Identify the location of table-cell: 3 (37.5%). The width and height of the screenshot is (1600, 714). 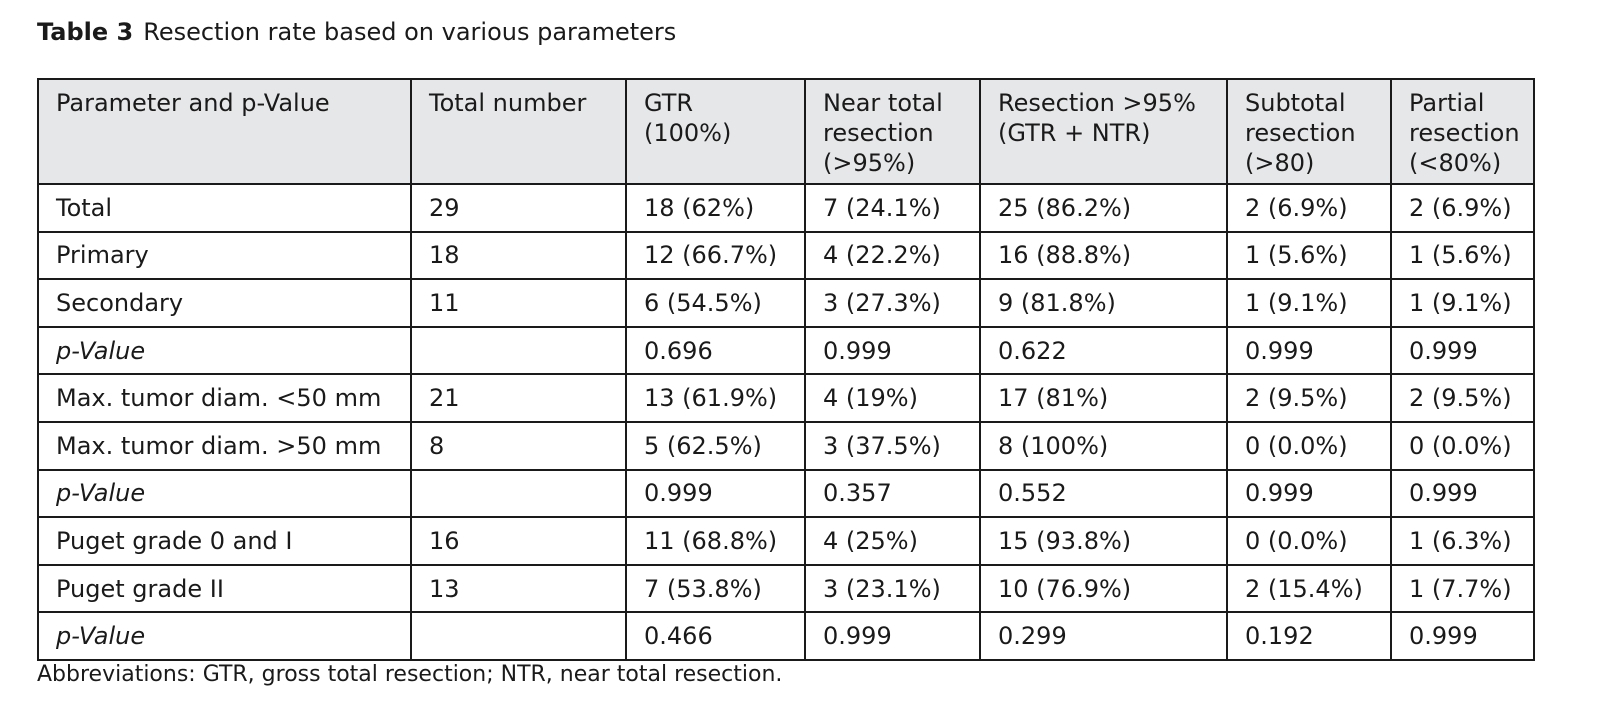
(892, 445).